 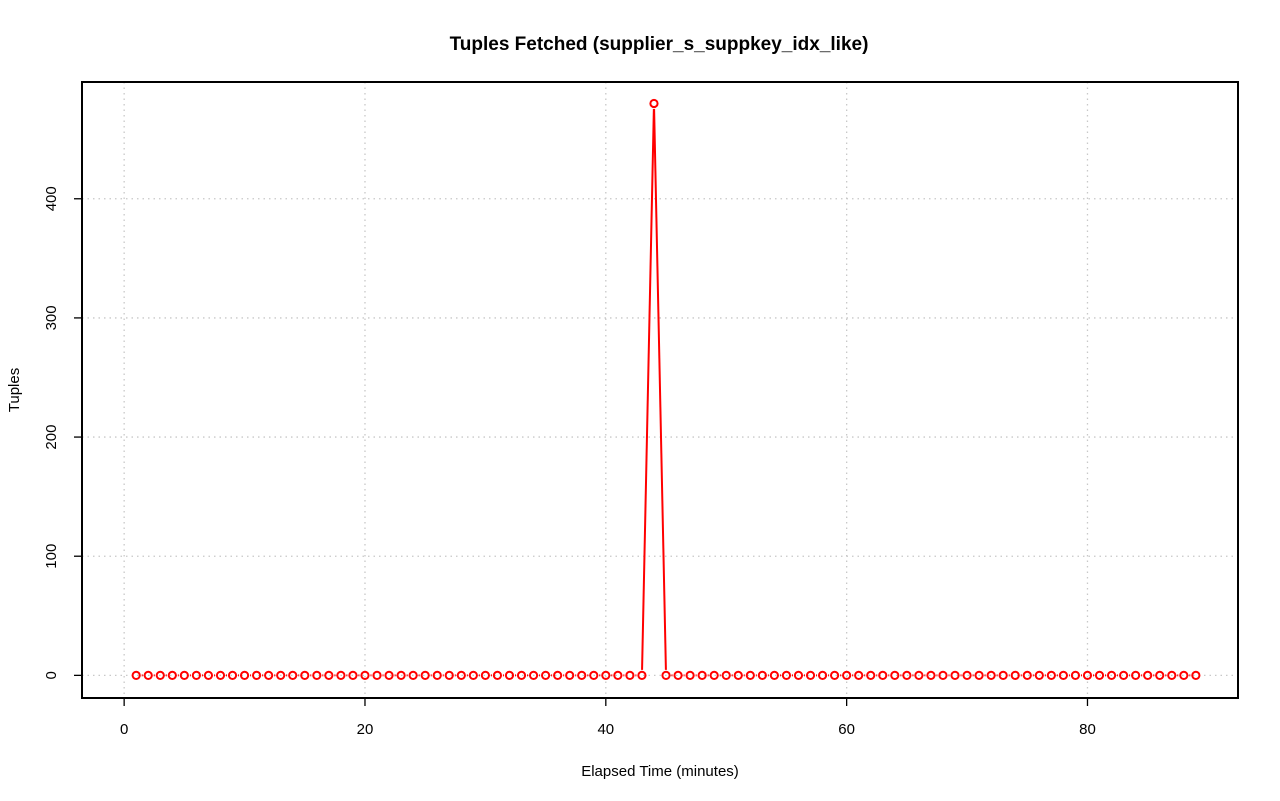 What do you see at coordinates (846, 729) in the screenshot?
I see `x-tick-label: 60` at bounding box center [846, 729].